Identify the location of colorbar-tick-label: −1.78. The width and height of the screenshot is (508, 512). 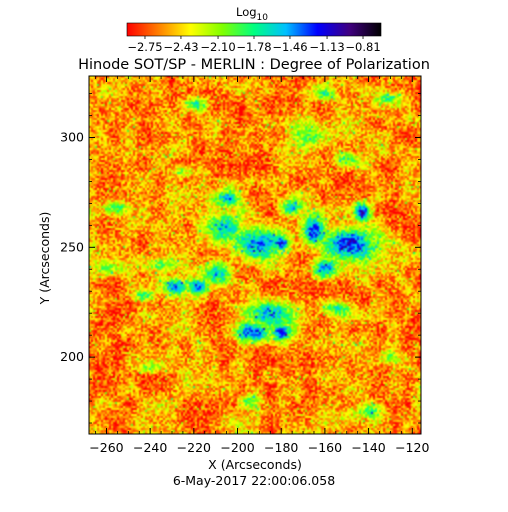
(253, 47).